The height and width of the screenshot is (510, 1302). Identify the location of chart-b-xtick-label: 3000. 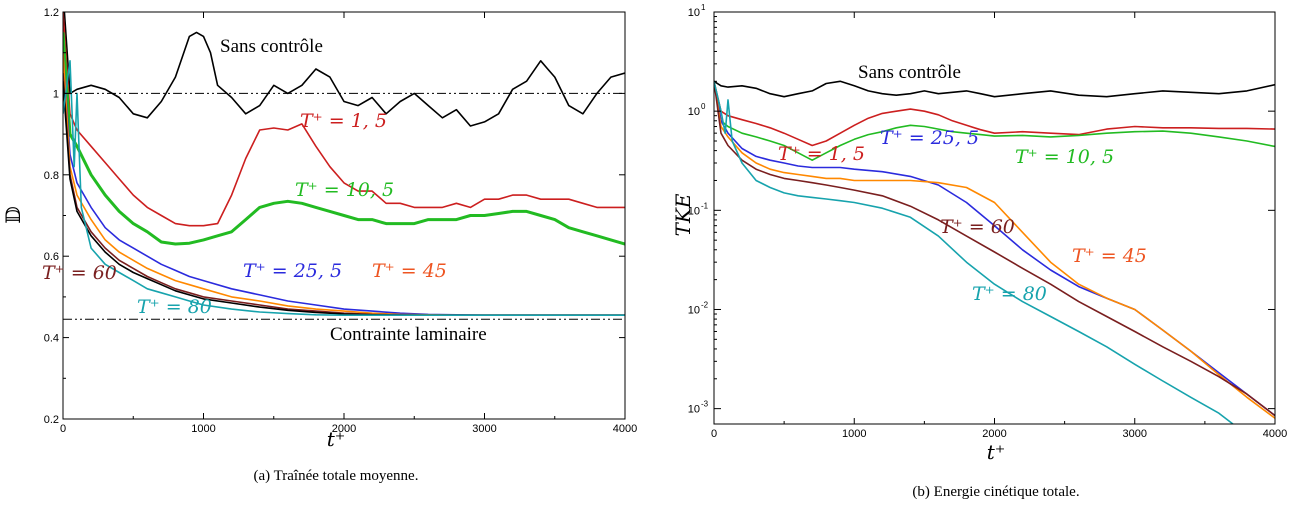
(1135, 434).